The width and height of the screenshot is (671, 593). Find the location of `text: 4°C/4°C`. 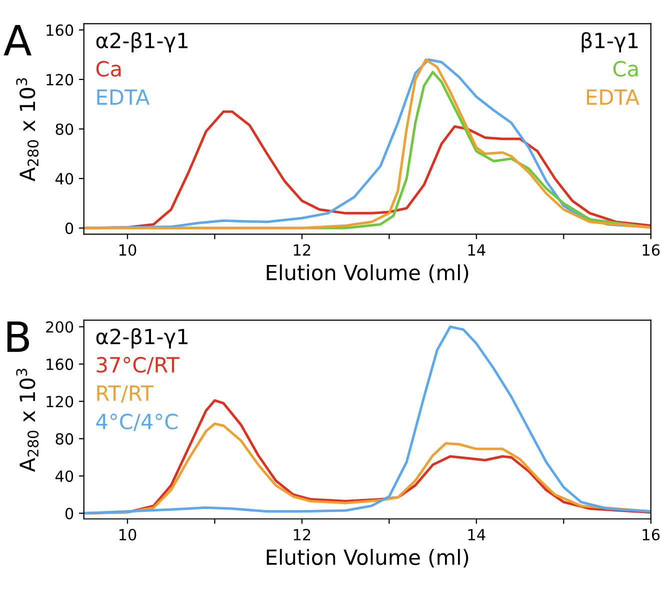

text: 4°C/4°C is located at coordinates (137, 423).